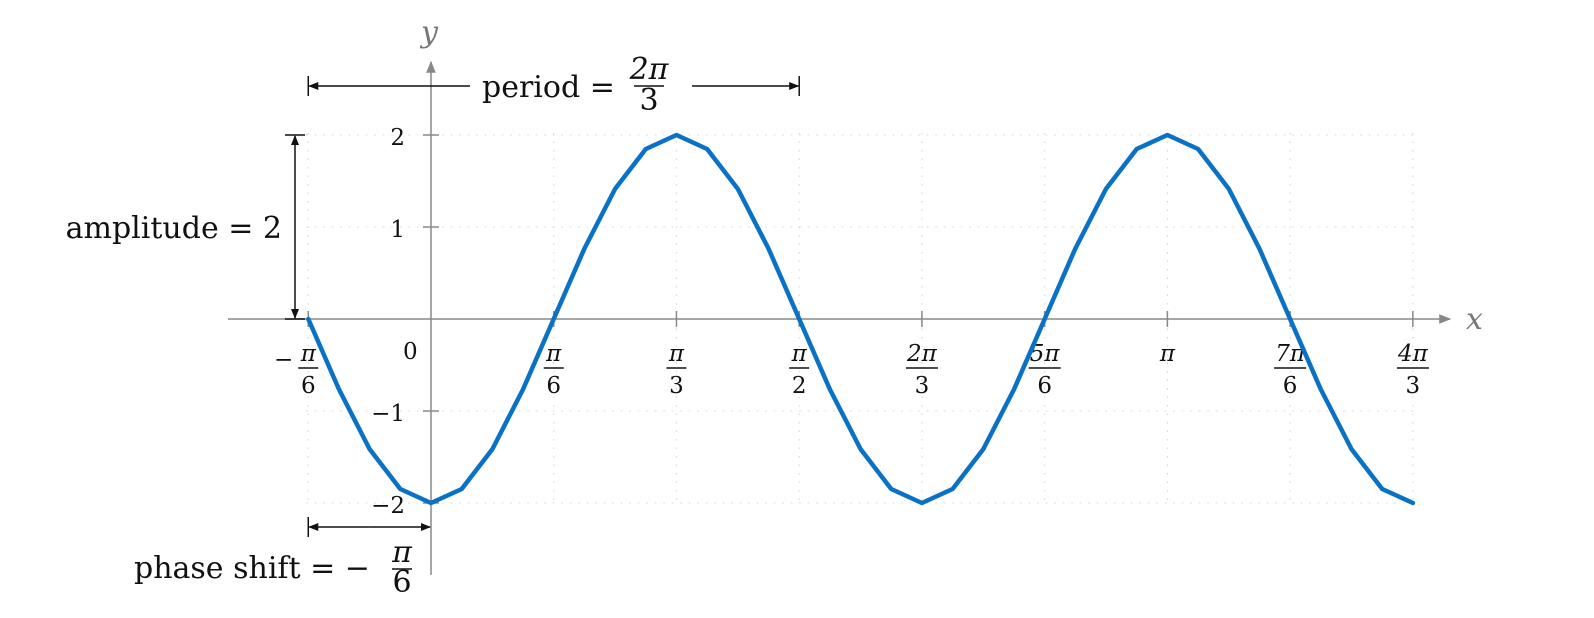  I want to click on amplitude-label: amplitude = 2, so click(174, 228).